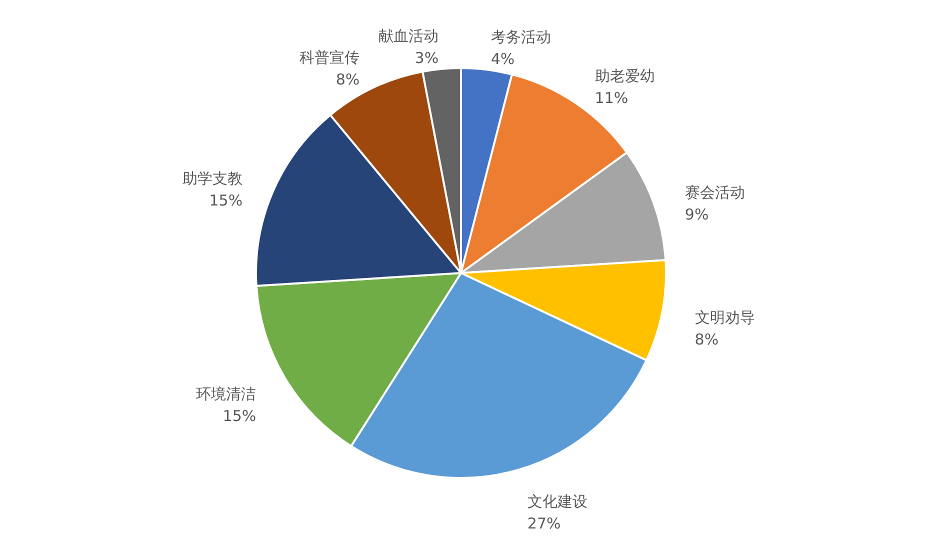  I want to click on slice-label: 环境清洁, so click(226, 394).